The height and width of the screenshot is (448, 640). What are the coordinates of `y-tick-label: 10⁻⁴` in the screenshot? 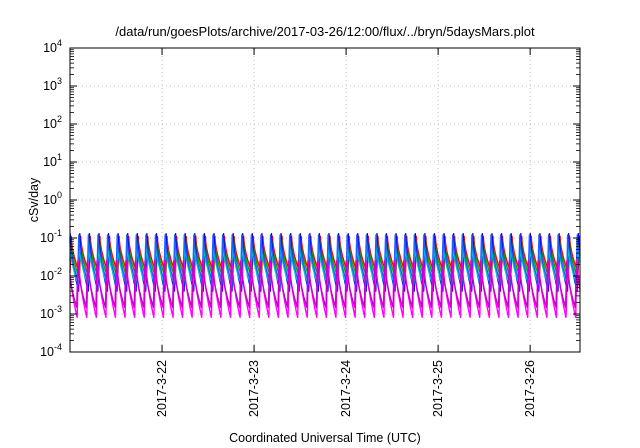 It's located at (51, 350).